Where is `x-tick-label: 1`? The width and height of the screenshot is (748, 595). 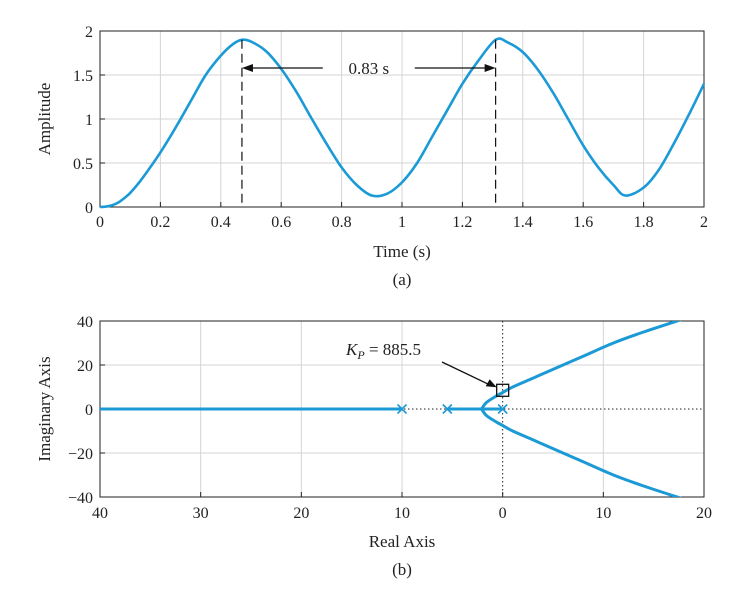
x-tick-label: 1 is located at coordinates (402, 222).